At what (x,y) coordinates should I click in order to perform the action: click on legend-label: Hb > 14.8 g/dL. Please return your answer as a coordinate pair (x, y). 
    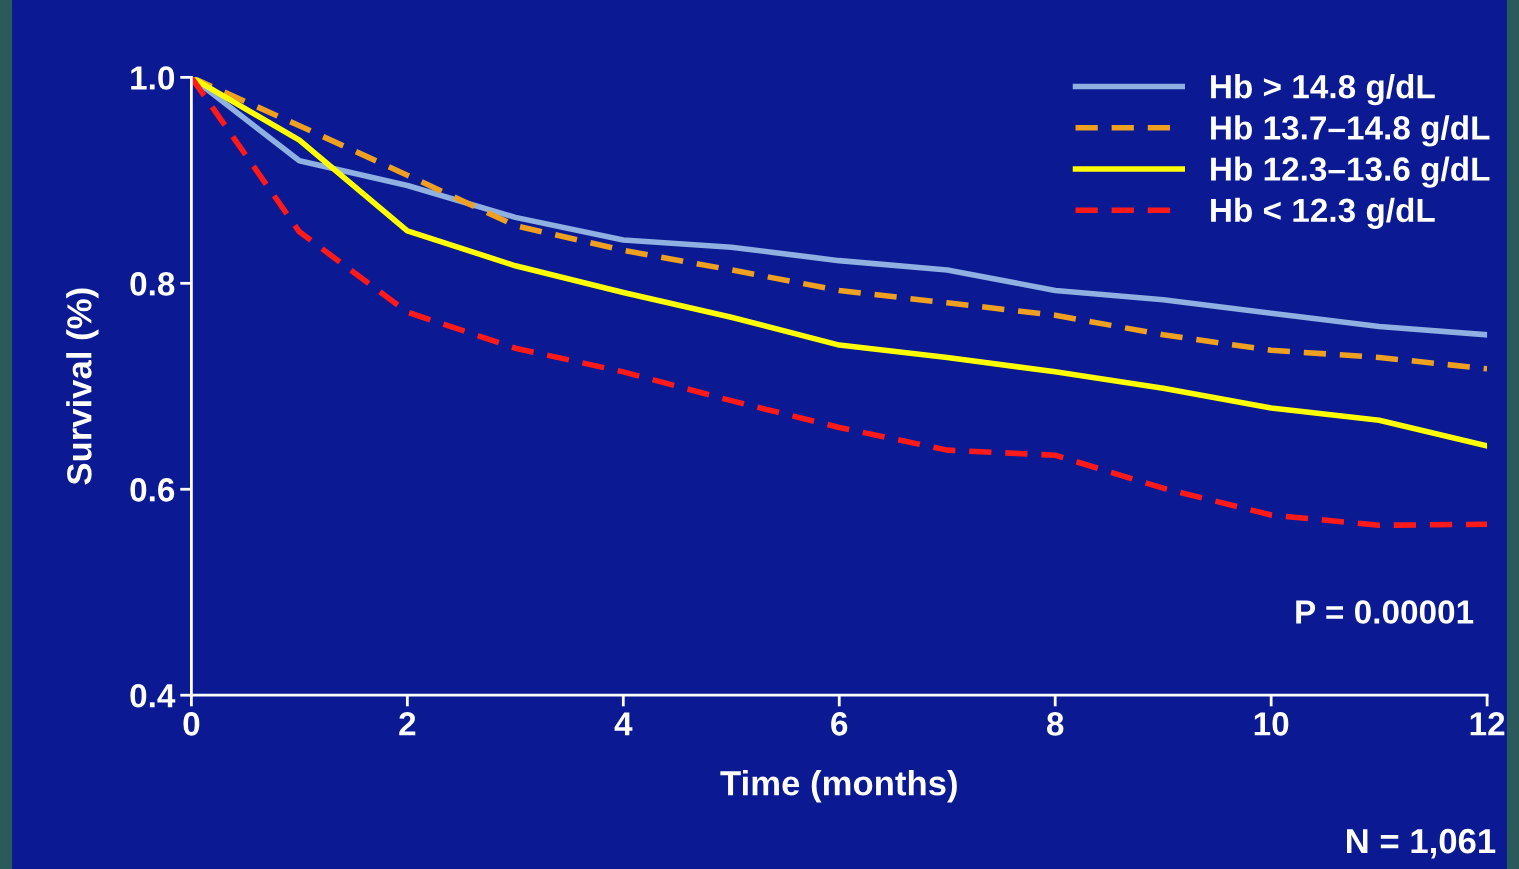
    Looking at the image, I should click on (1323, 90).